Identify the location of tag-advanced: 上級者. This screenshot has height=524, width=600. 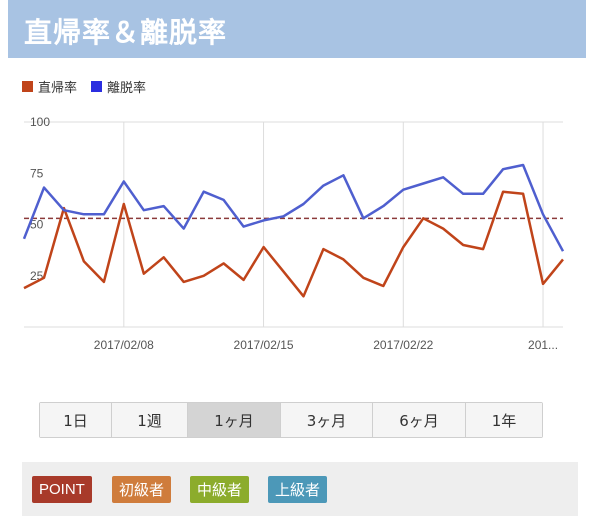
(298, 489).